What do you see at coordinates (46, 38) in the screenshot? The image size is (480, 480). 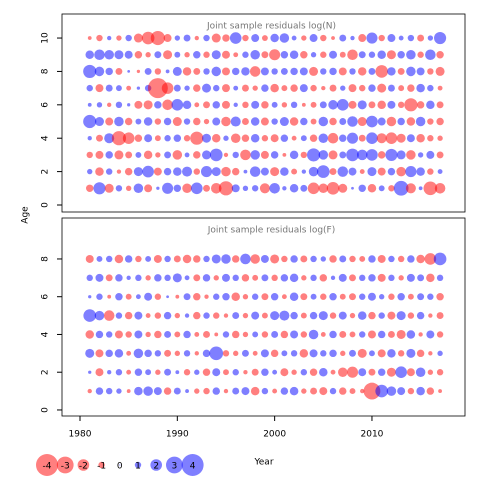 I see `y-tick-label: 10` at bounding box center [46, 38].